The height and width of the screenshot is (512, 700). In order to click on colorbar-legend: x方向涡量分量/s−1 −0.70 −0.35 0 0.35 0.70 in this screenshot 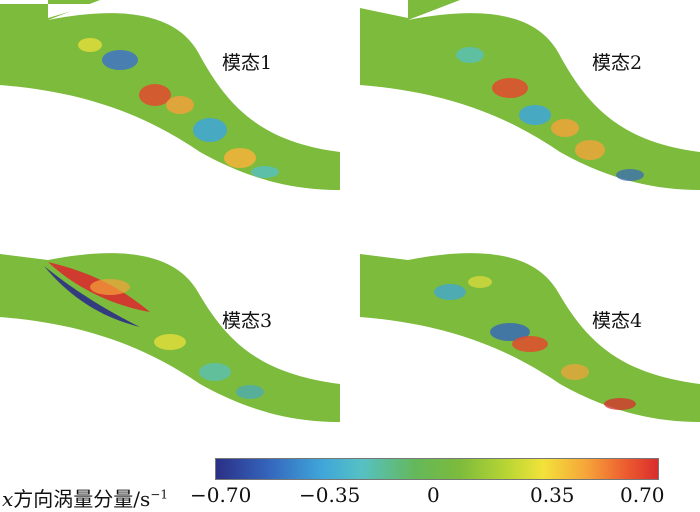, I will do `click(350, 481)`.